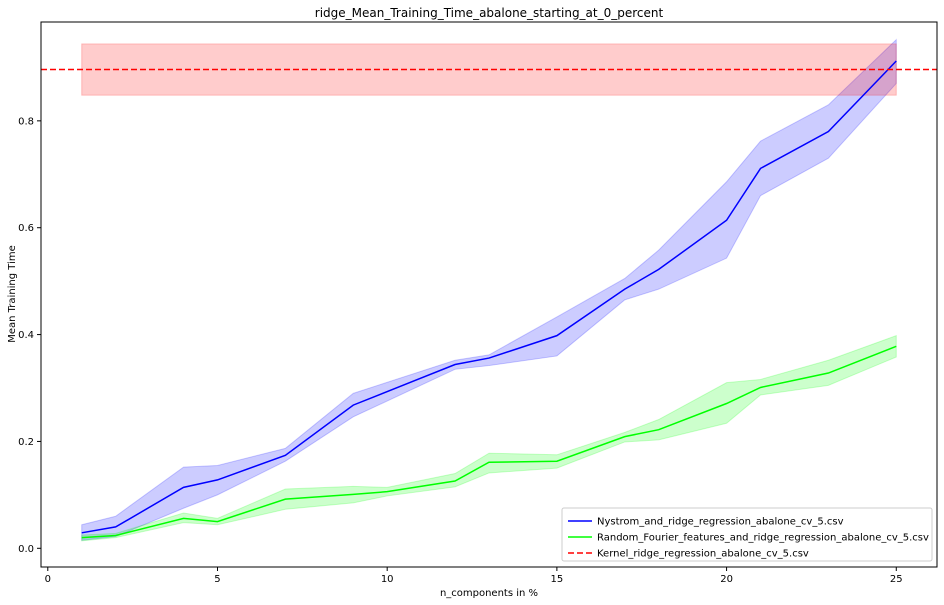 The width and height of the screenshot is (944, 605). What do you see at coordinates (896, 579) in the screenshot?
I see `x-tick-label: 25` at bounding box center [896, 579].